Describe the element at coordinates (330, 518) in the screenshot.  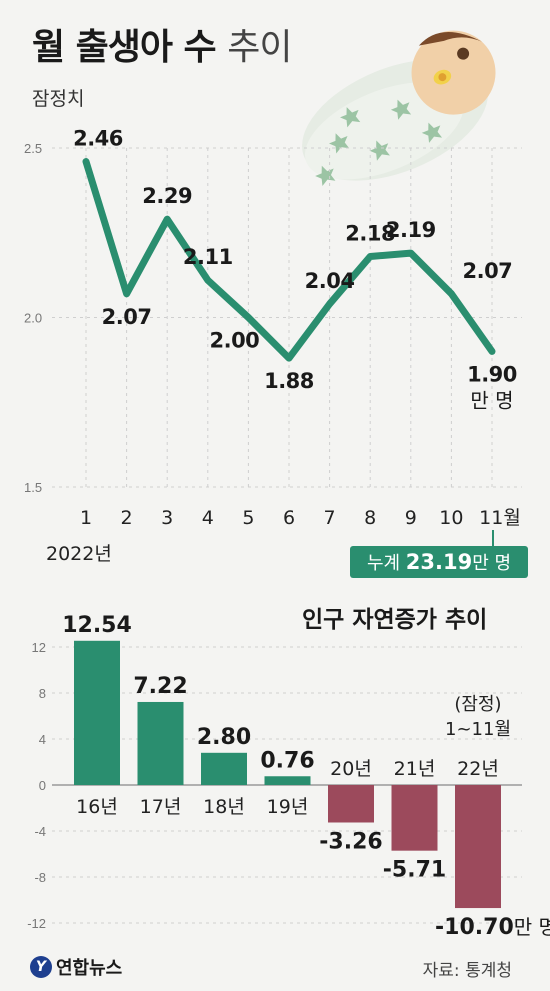
I see `line-x-tick-label: 7` at that location.